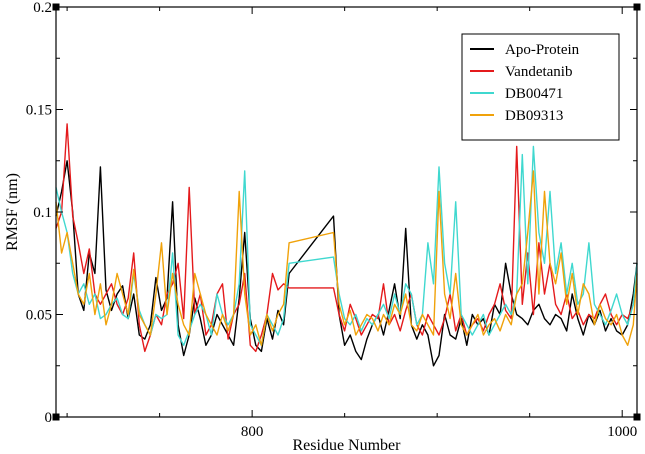  What do you see at coordinates (534, 94) in the screenshot?
I see `legend-label: DB00471` at bounding box center [534, 94].